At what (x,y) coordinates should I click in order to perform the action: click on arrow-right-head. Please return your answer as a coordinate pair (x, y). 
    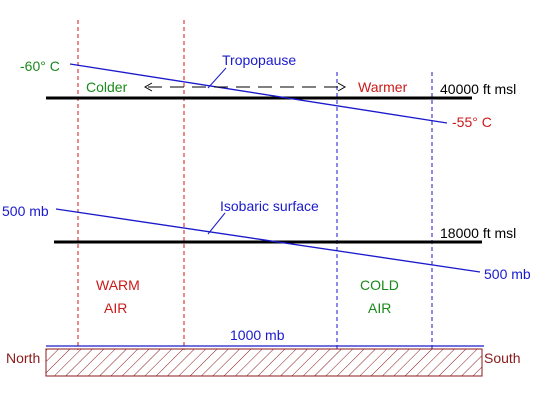
    Looking at the image, I should click on (342, 87).